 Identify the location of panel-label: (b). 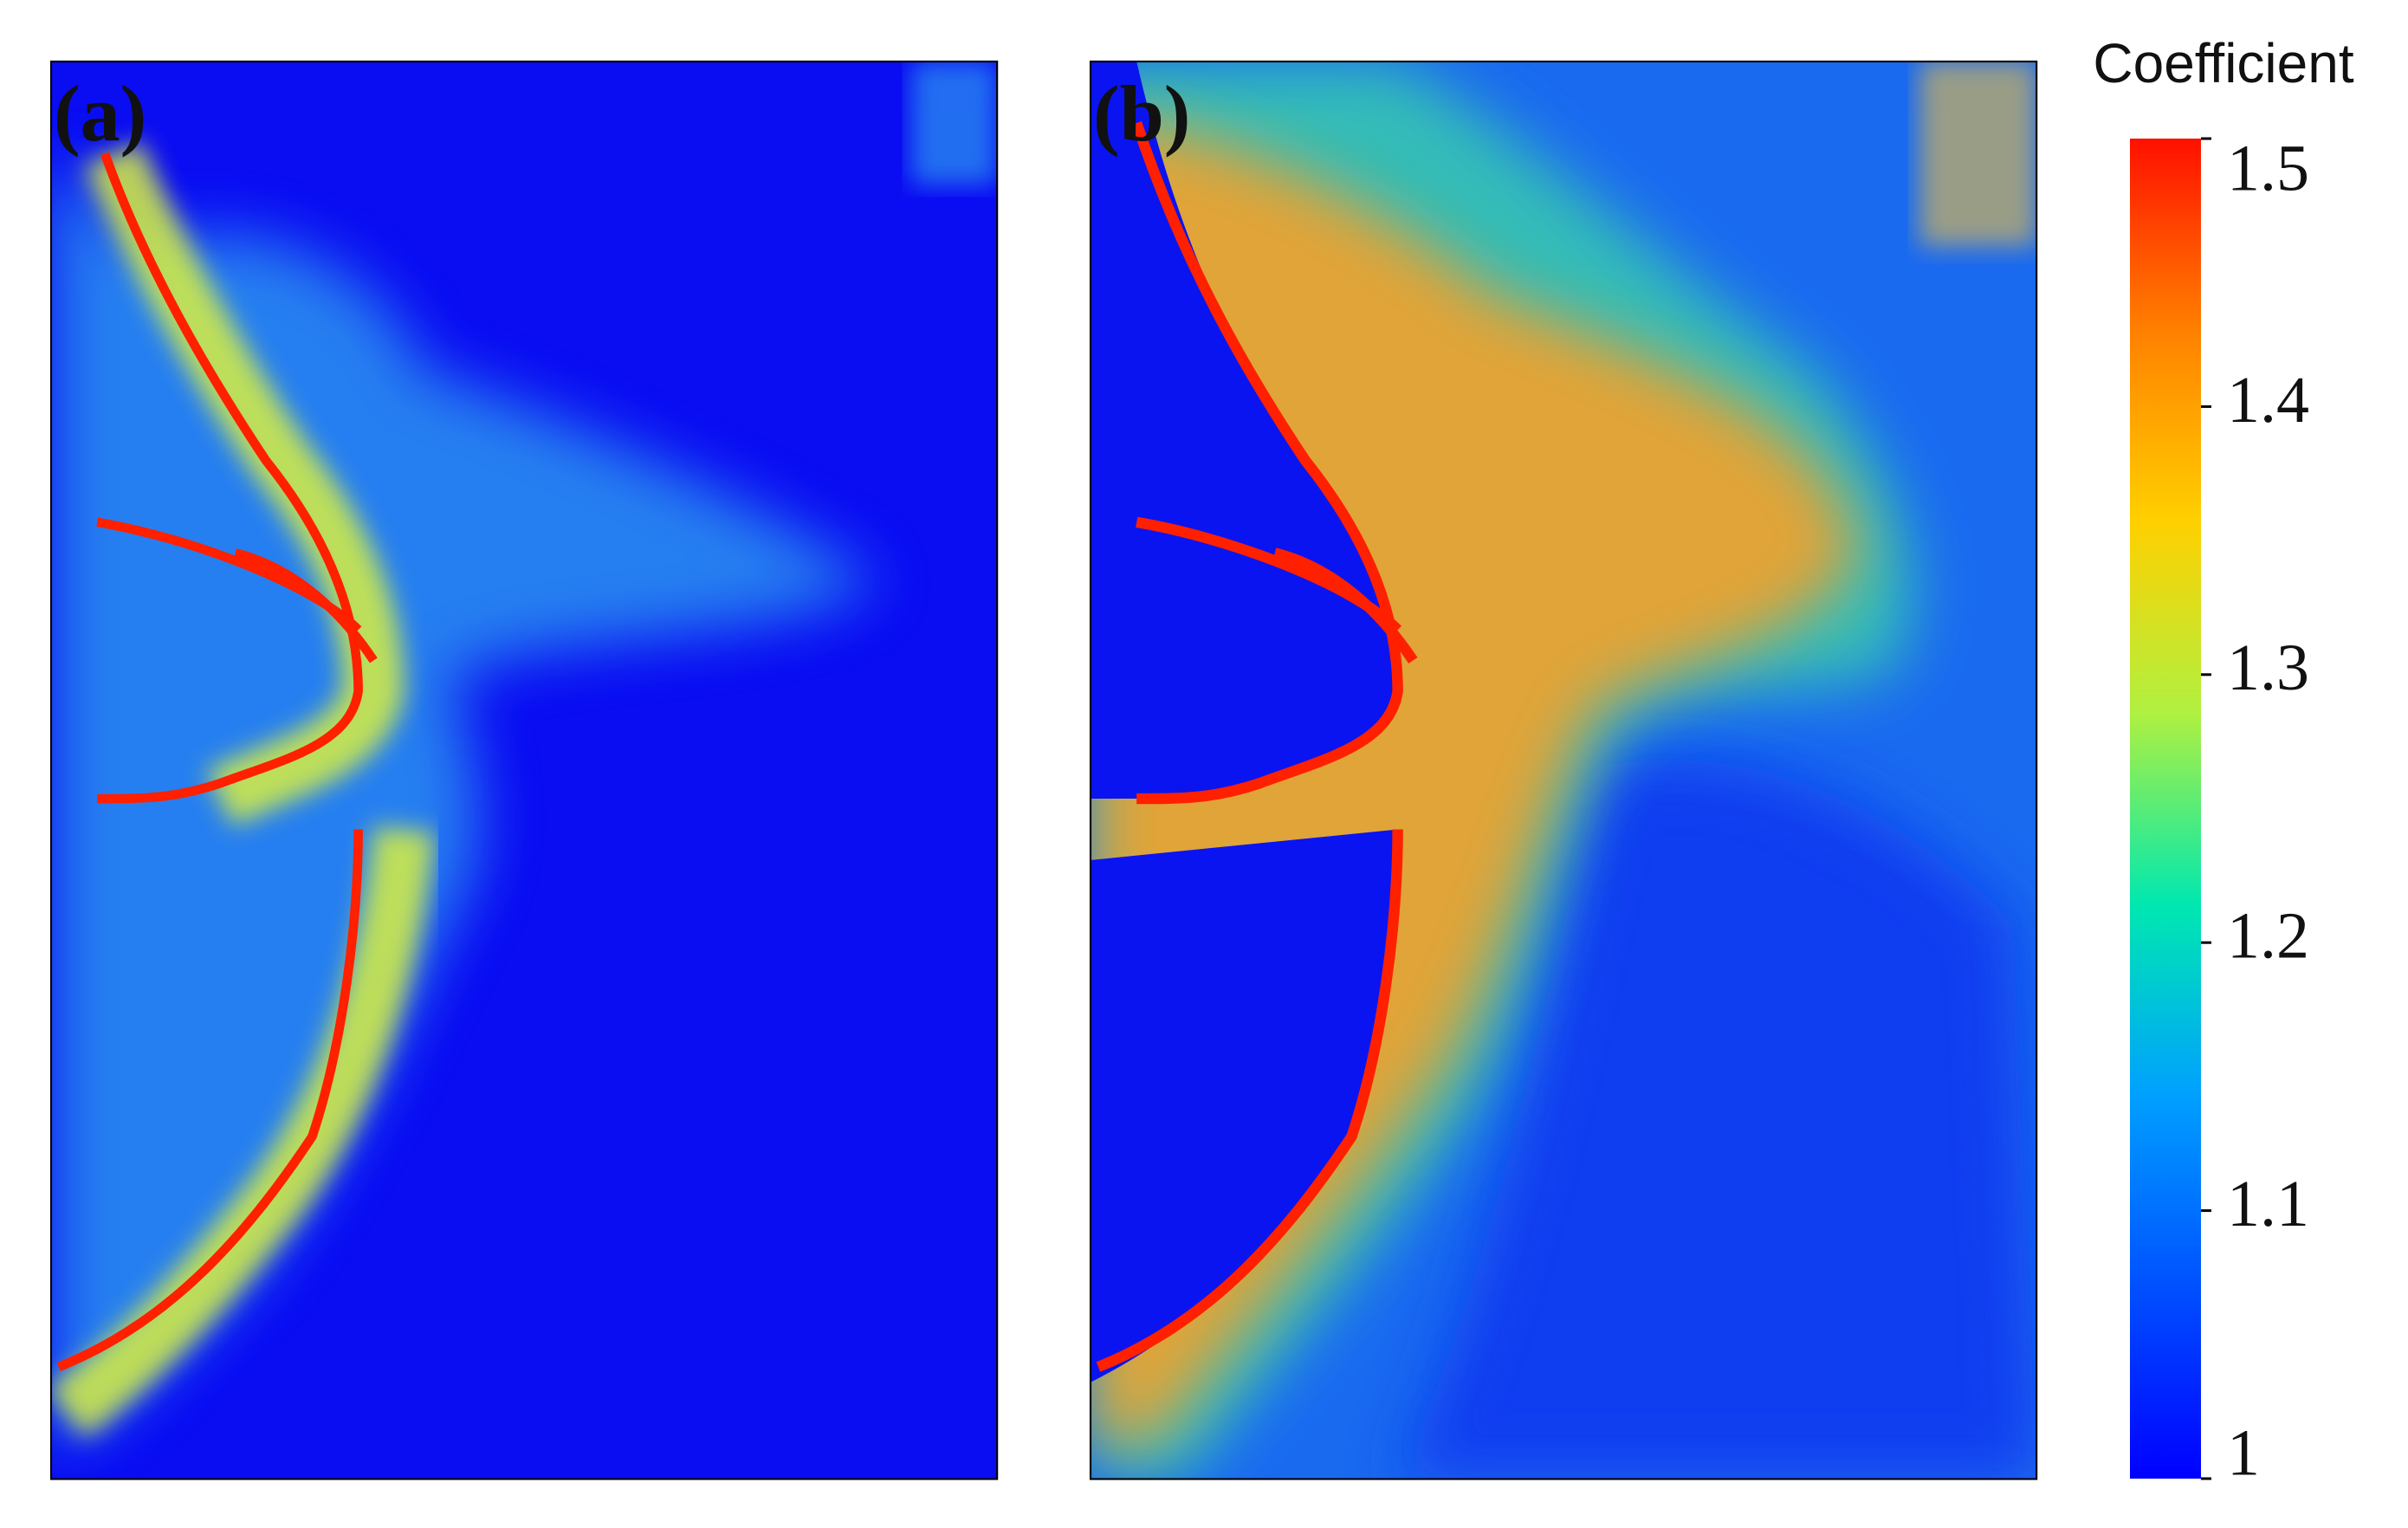
(1141, 113).